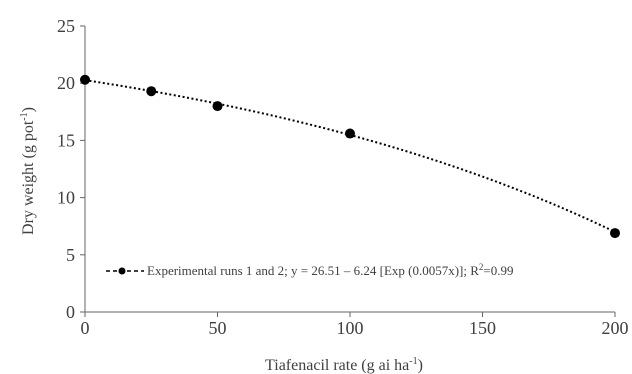  I want to click on x-ticks: 0 50 100 150 200, so click(355, 325).